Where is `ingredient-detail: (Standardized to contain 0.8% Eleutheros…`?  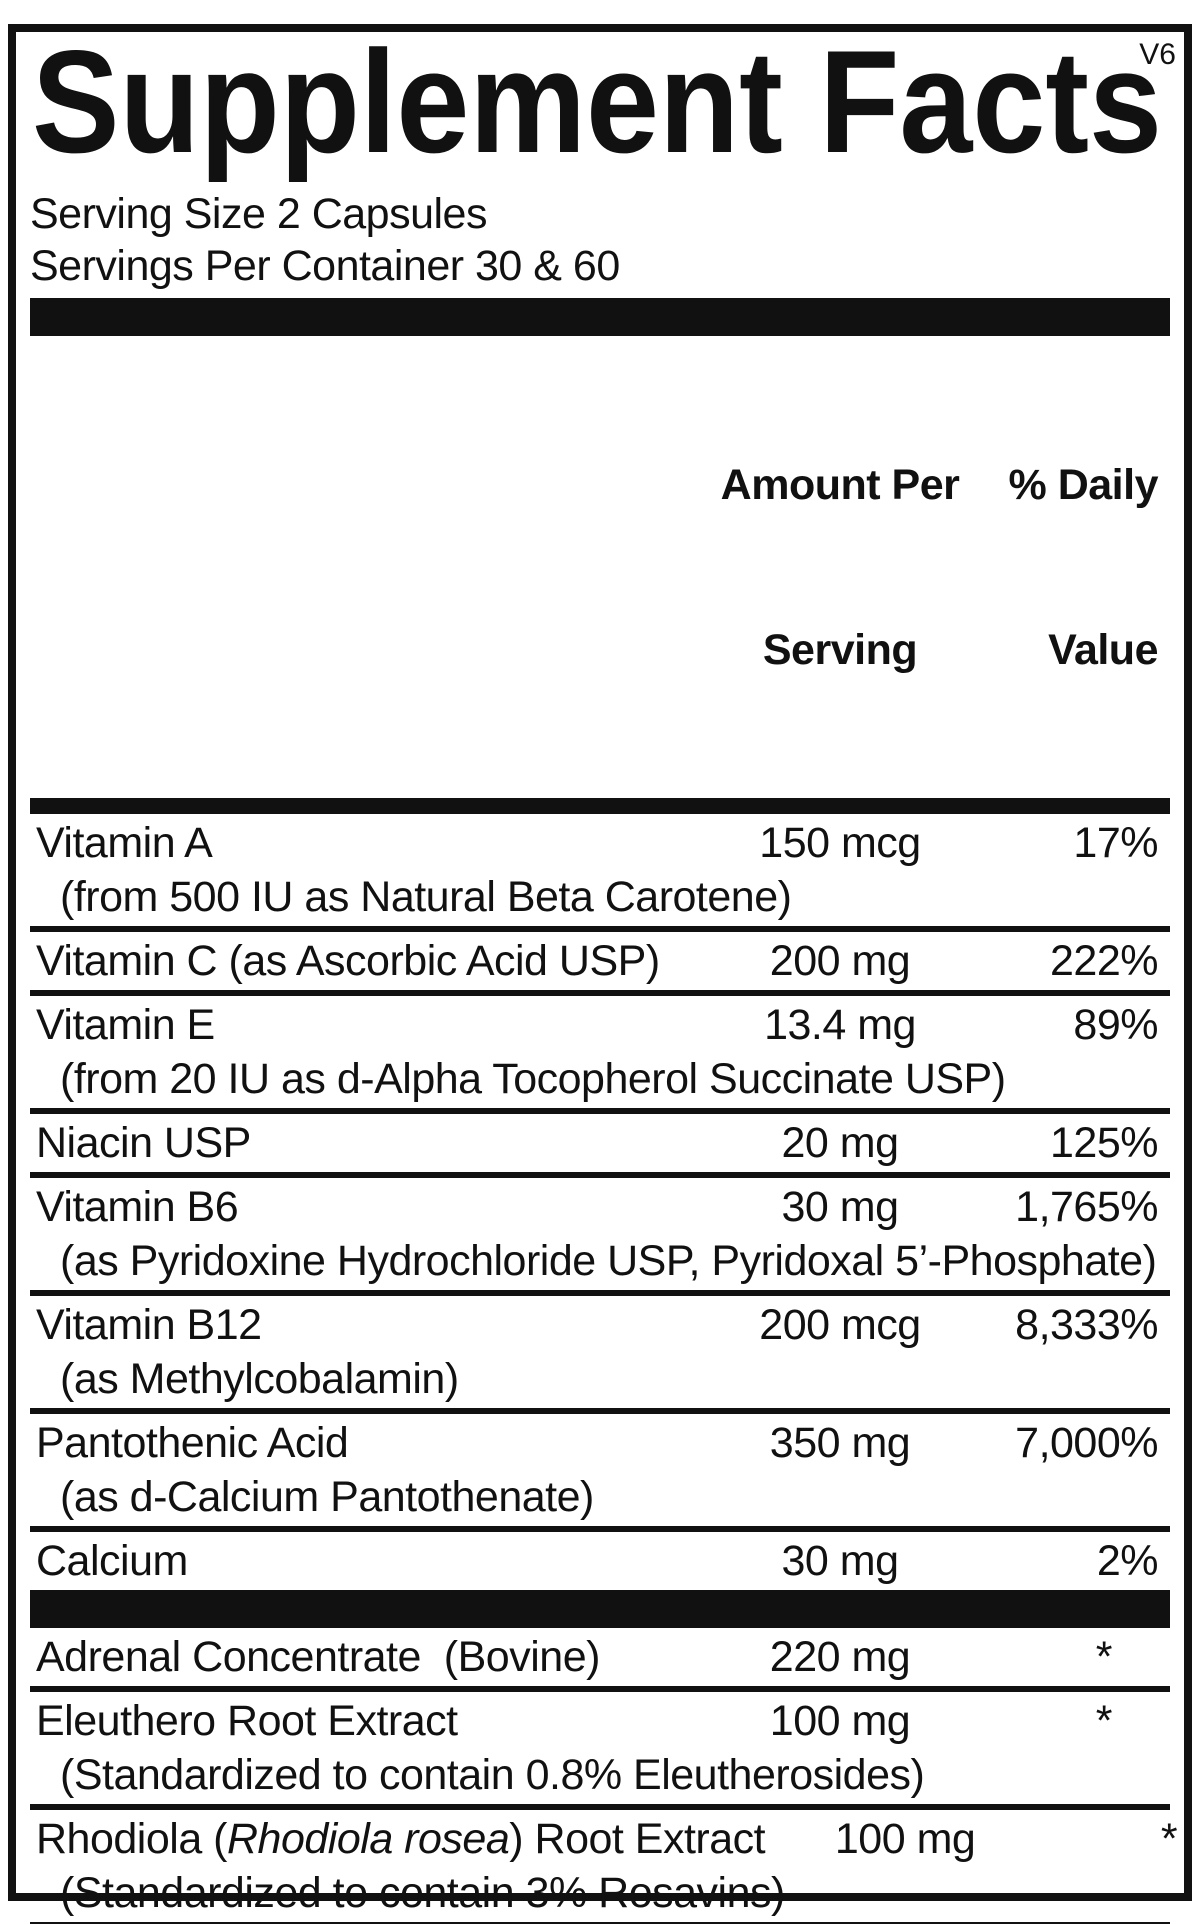
ingredient-detail: (Standardized to contain 0.8% Eleutheros… is located at coordinates (492, 1775).